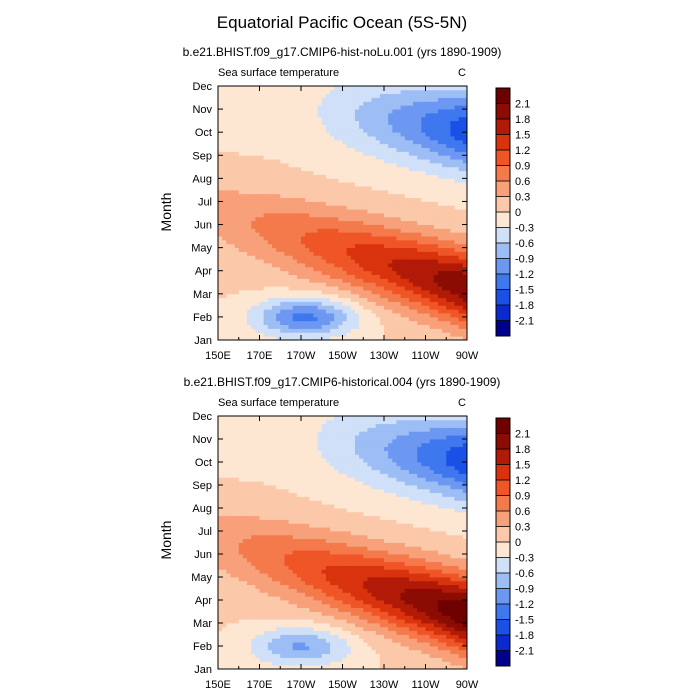 This screenshot has height=700, width=700. Describe the element at coordinates (201, 249) in the screenshot. I see `y-tick-label: May` at that location.